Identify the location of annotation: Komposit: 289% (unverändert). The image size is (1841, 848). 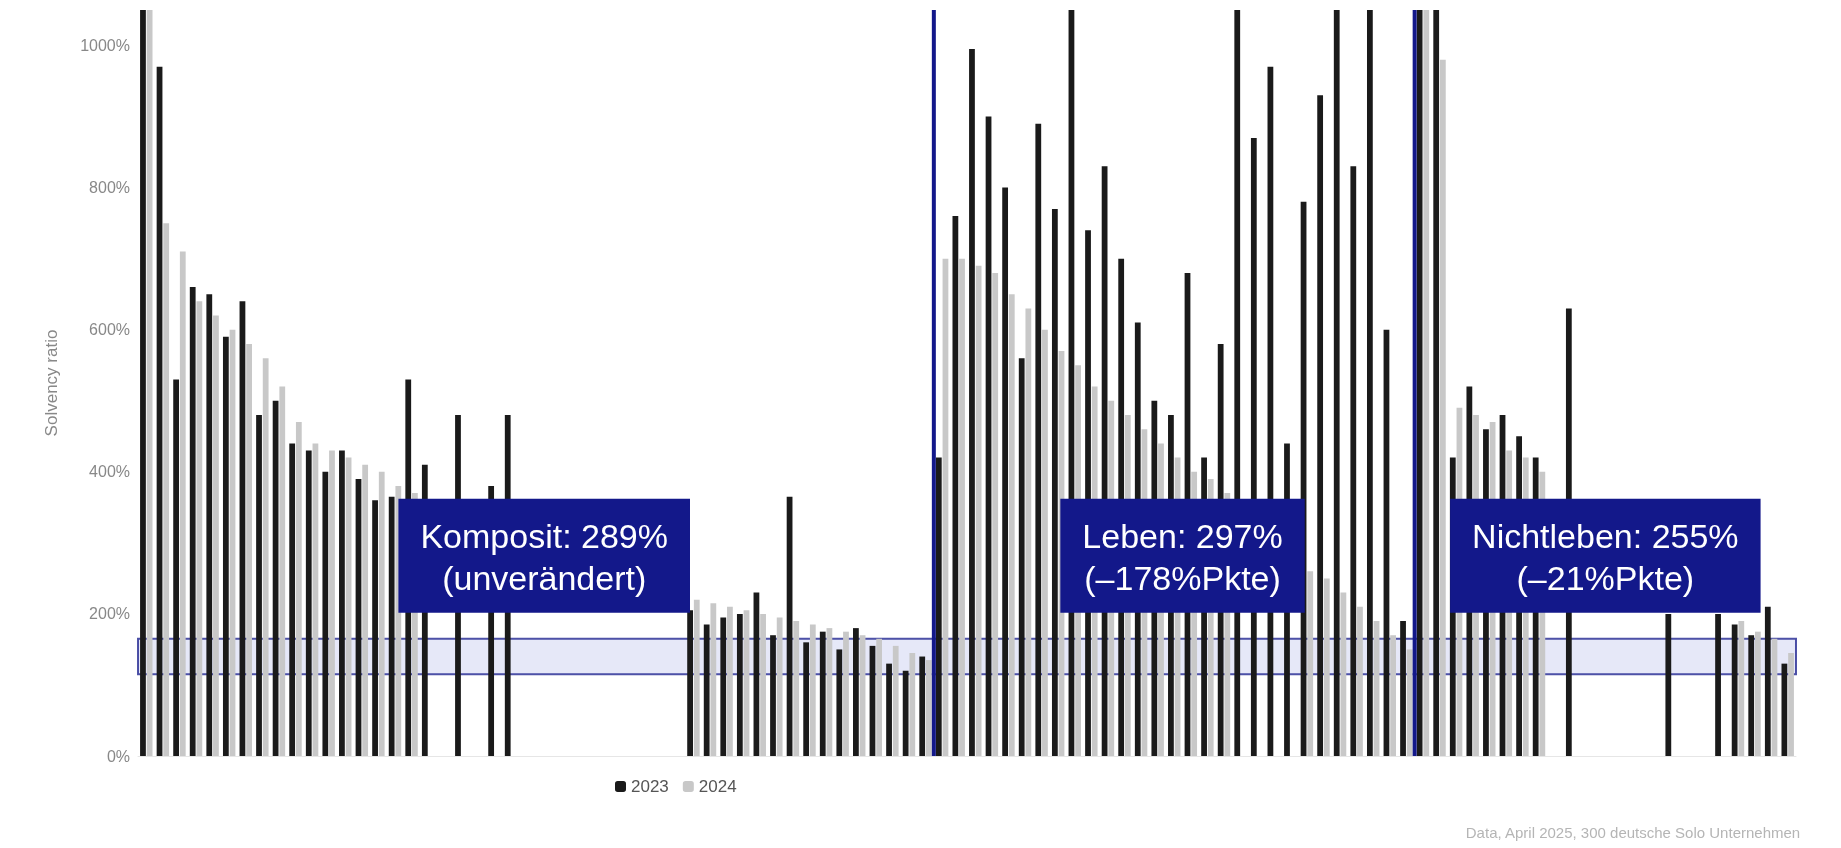
(544, 556).